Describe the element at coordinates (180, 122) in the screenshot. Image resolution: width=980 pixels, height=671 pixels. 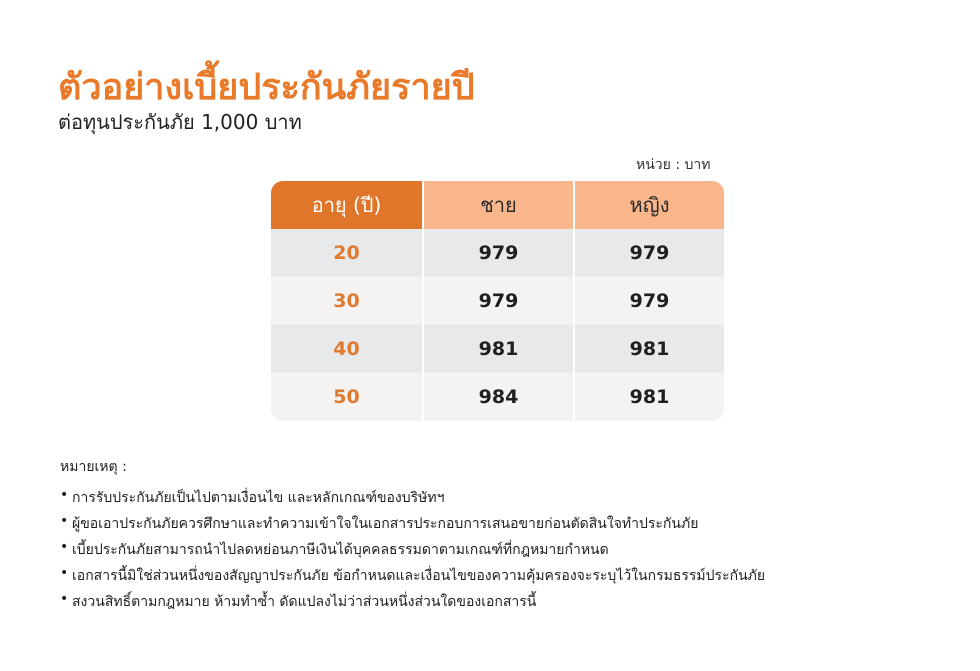
I see `page-subtitle: ต่อทุนประกันภัย 1,000 บาท` at that location.